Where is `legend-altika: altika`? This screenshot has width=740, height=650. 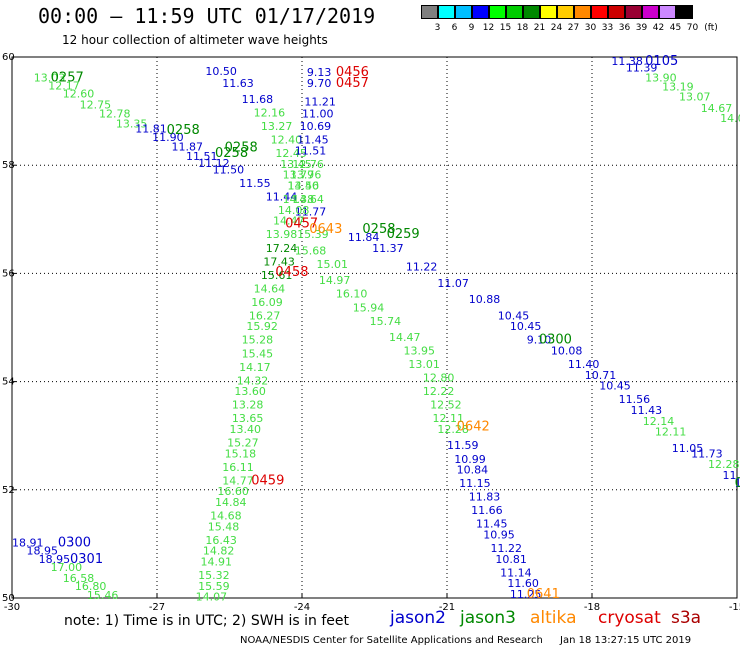
legend-altika: altika is located at coordinates (553, 618).